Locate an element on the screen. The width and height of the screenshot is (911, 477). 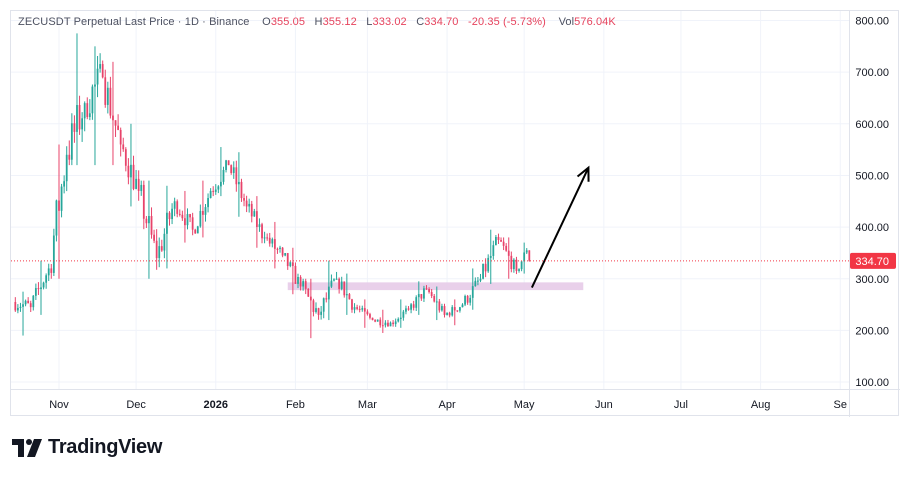
open-label: O is located at coordinates (266, 22).